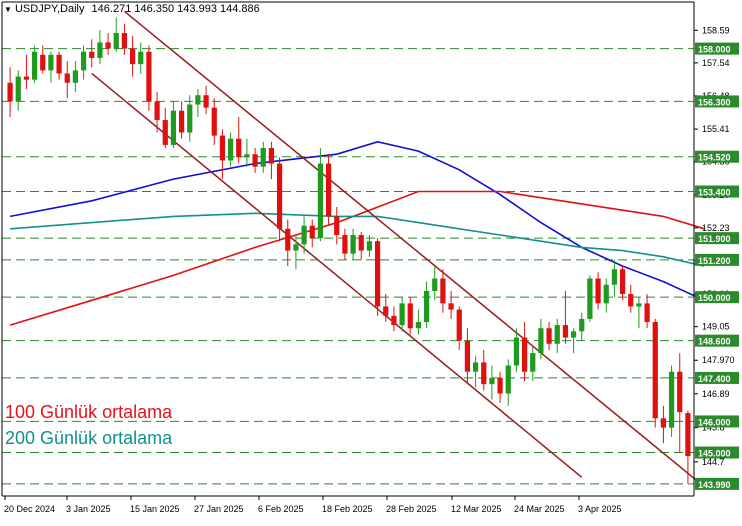 The width and height of the screenshot is (742, 526). What do you see at coordinates (716, 30) in the screenshot?
I see `y-tick-label: 158.59` at bounding box center [716, 30].